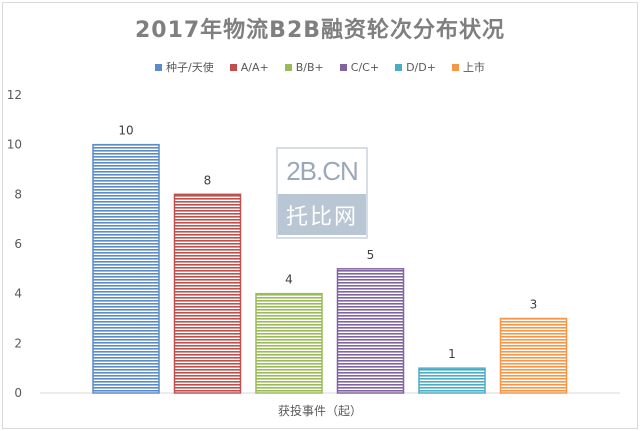  I want to click on legend-item: 种子/天使, so click(184, 67).